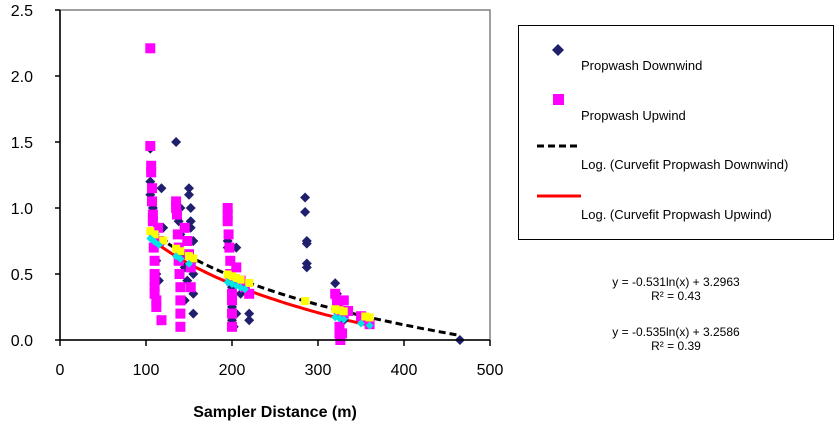  What do you see at coordinates (676, 158) in the screenshot?
I see `legend-item-downwind-fit: Log. (Curvefit Propwash Downwind)` at bounding box center [676, 158].